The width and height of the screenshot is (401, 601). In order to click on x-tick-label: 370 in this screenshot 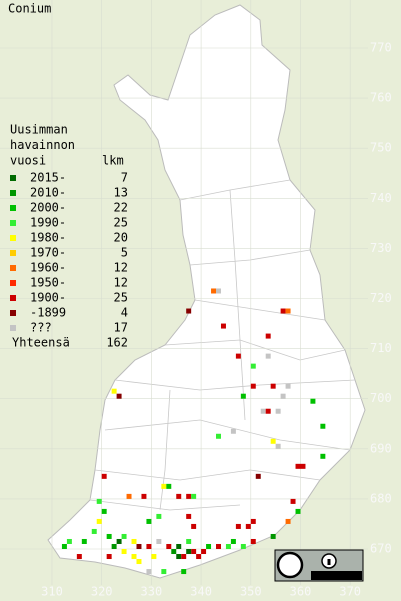, I will do `click(350, 592)`.